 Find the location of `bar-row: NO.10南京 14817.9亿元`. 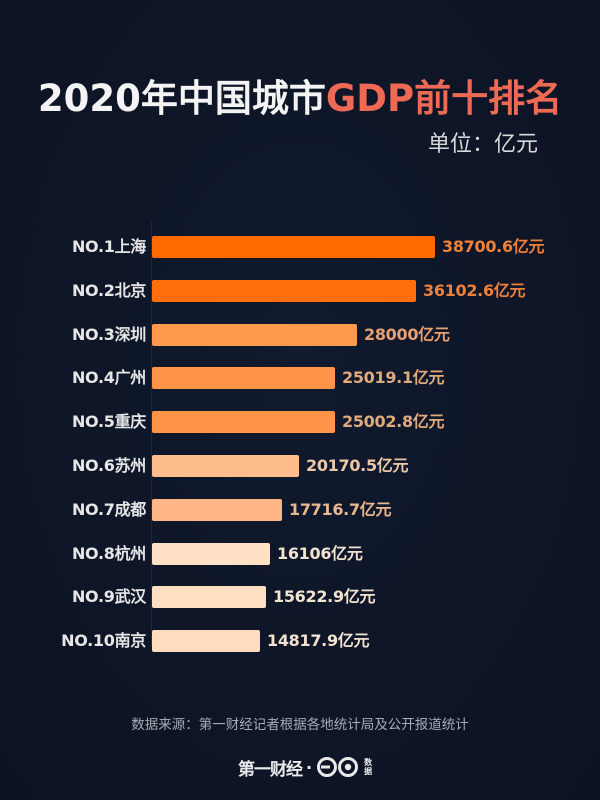

bar-row: NO.10南京 14817.9亿元 is located at coordinates (300, 641).